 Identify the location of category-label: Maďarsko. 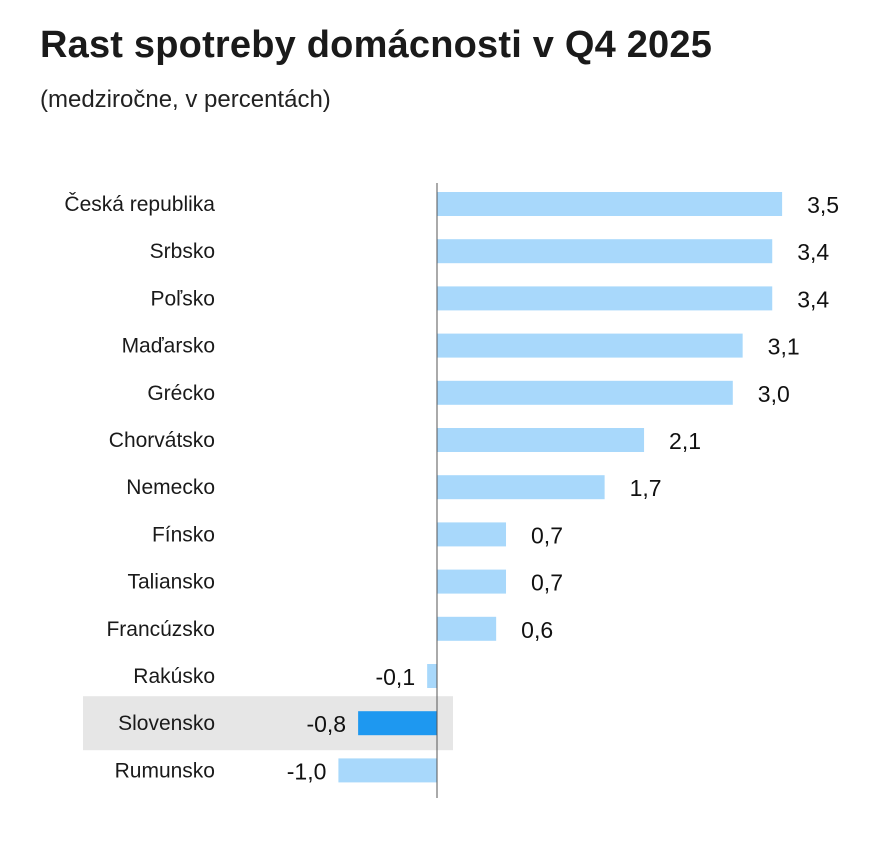
(168, 346).